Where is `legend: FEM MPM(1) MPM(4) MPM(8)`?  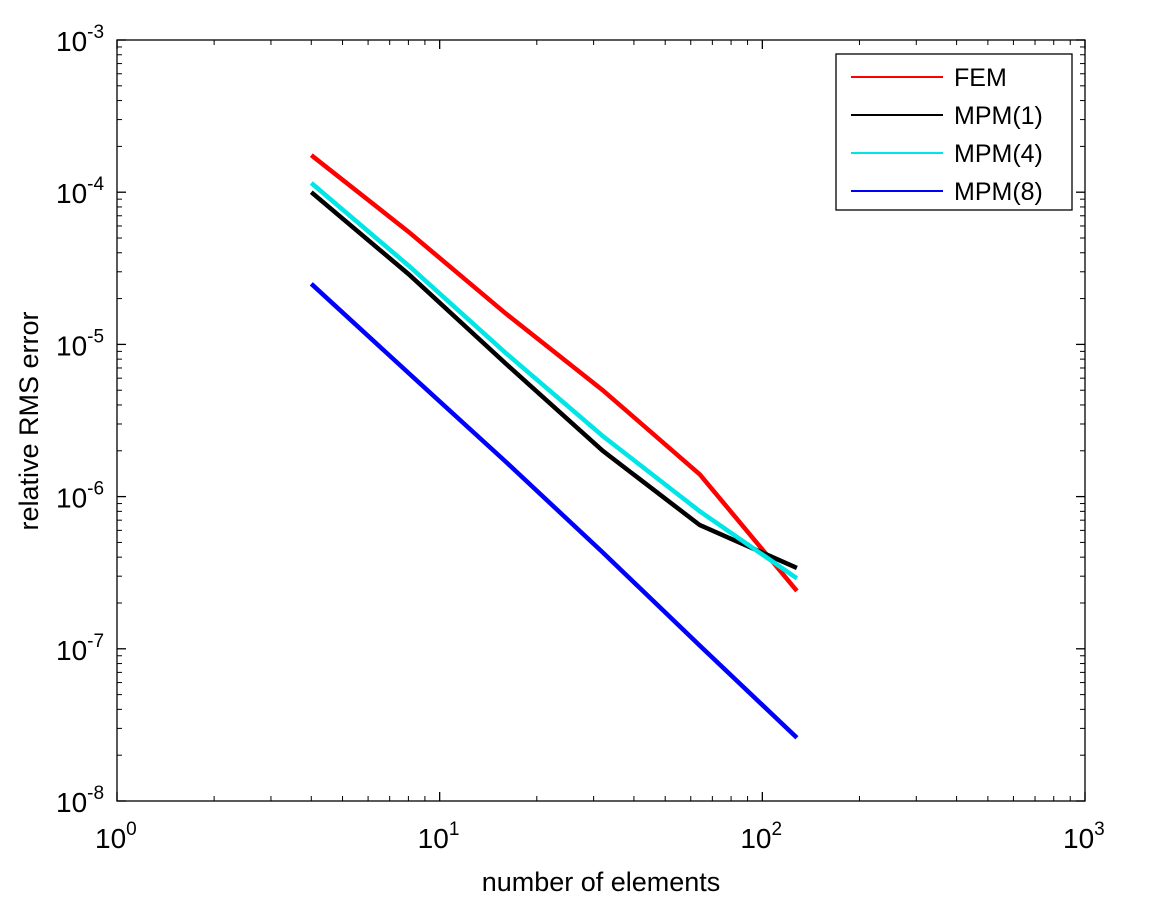
legend: FEM MPM(1) MPM(4) MPM(8) is located at coordinates (954, 132).